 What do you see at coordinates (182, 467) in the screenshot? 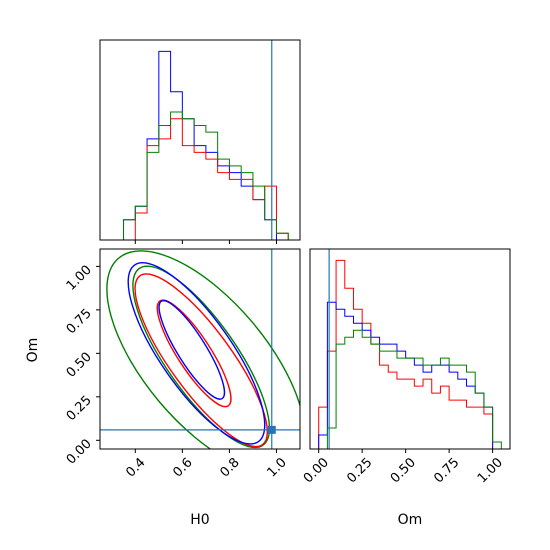
I see `contour-x-tick-label-1: 0.6` at bounding box center [182, 467].